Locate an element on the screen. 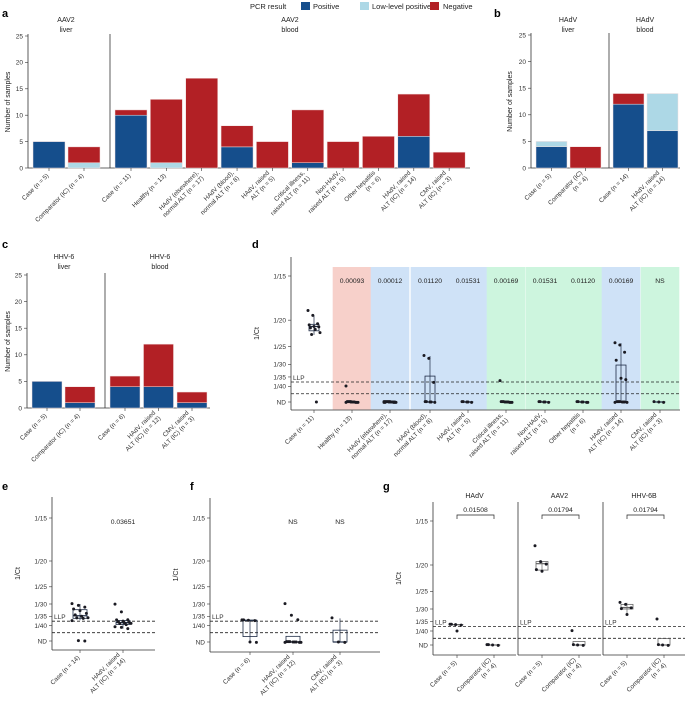 The height and width of the screenshot is (704, 685). x-tick-label: Case (n = 14) is located at coordinates (65, 670).